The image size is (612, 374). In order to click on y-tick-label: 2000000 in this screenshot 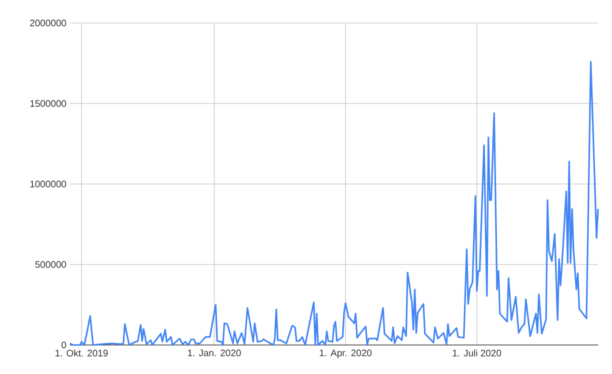, I will do `click(48, 23)`.